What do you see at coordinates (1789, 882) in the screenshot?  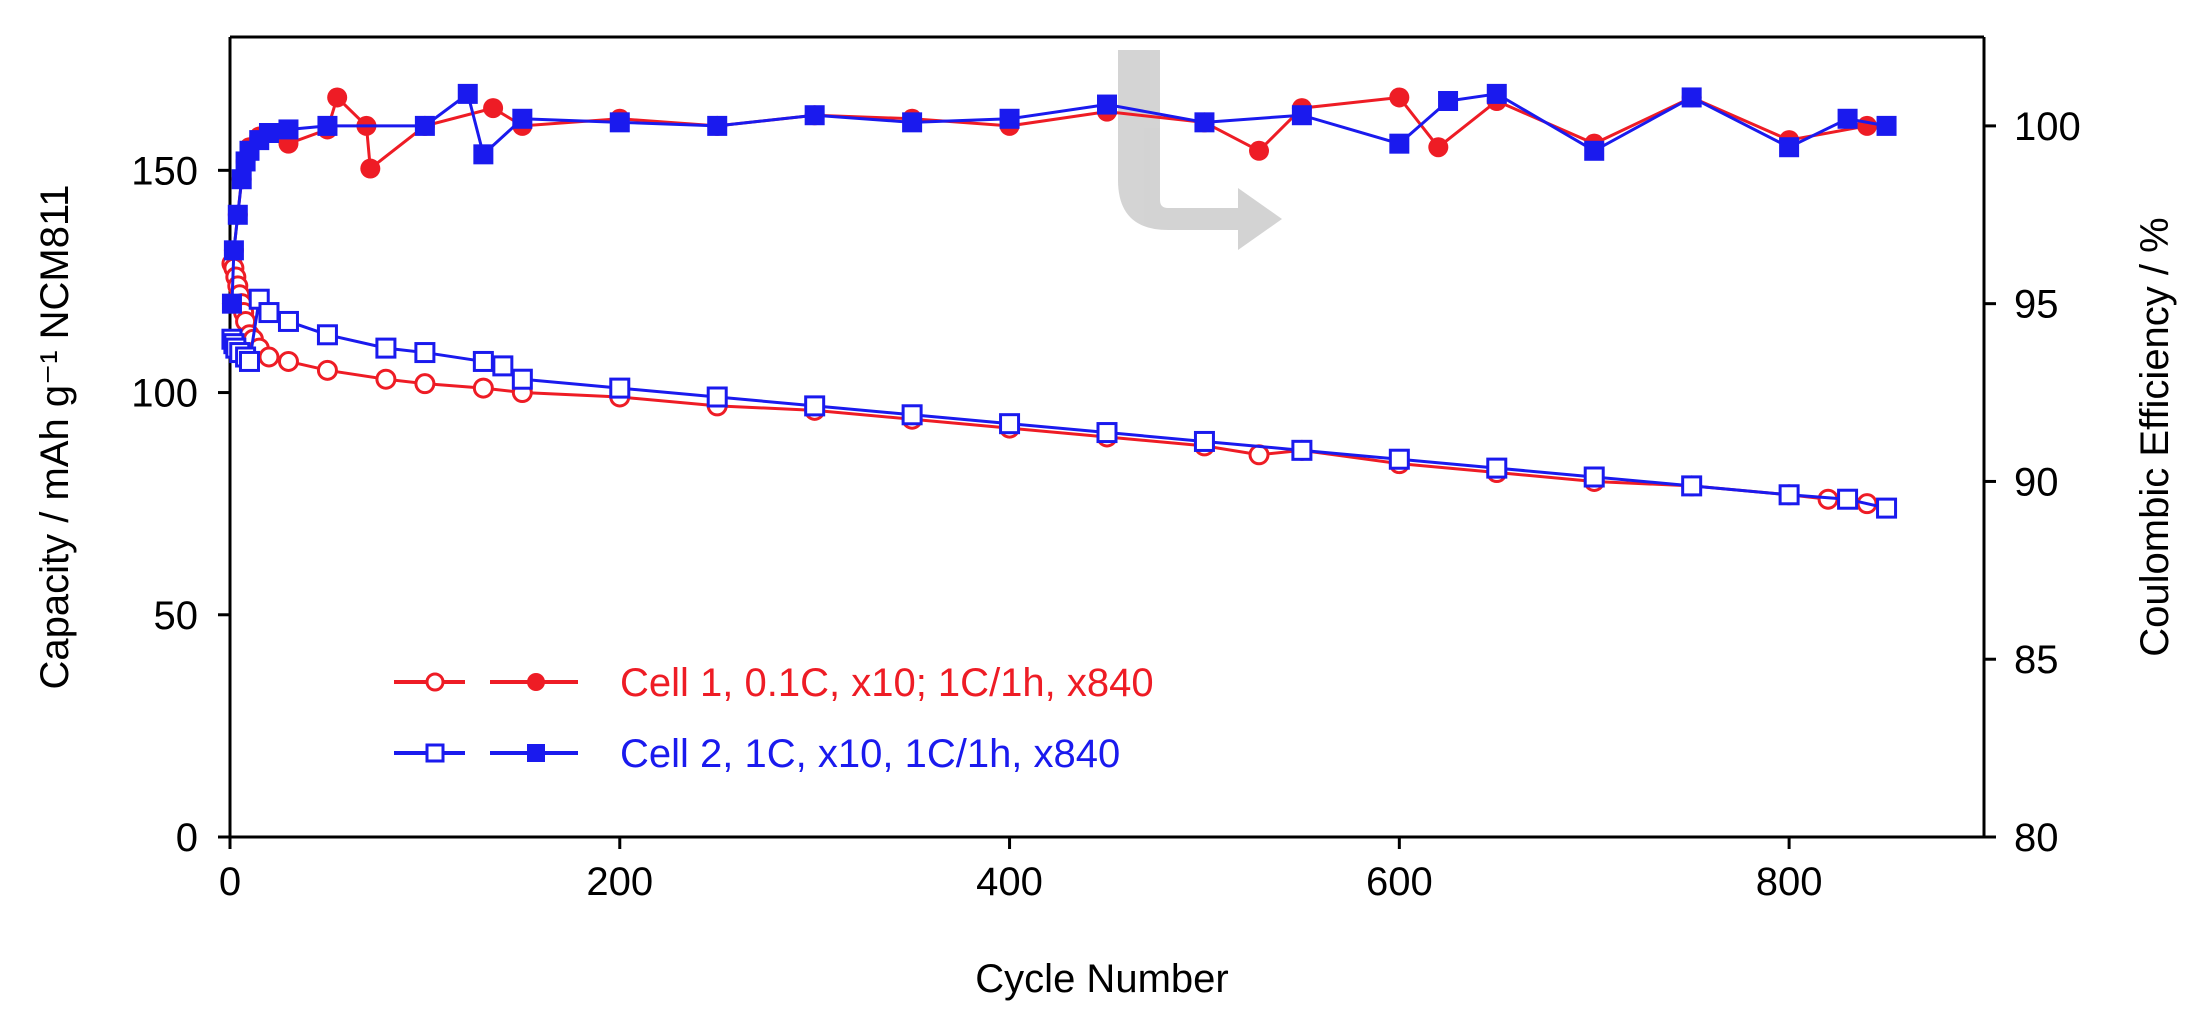 I see `x-tick-label: 800` at bounding box center [1789, 882].